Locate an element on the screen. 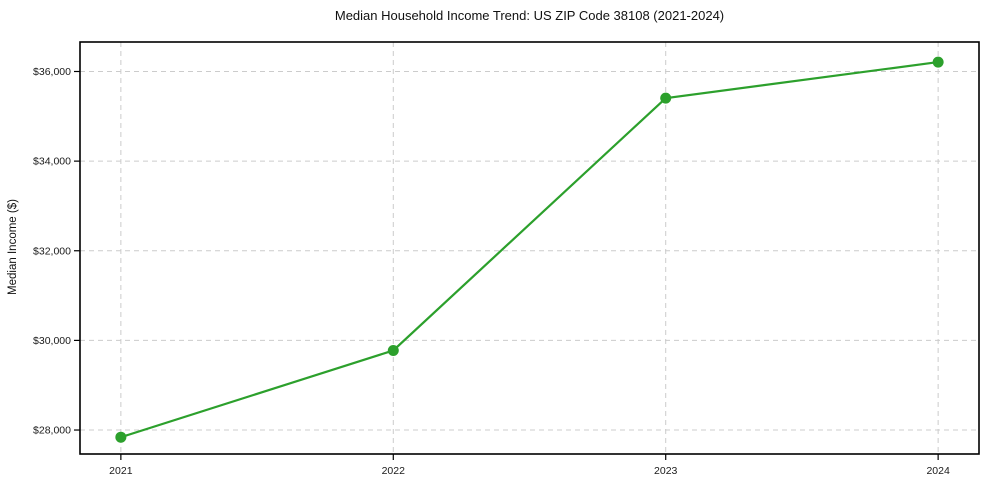  y-tick-label: $32,000 is located at coordinates (52, 251).